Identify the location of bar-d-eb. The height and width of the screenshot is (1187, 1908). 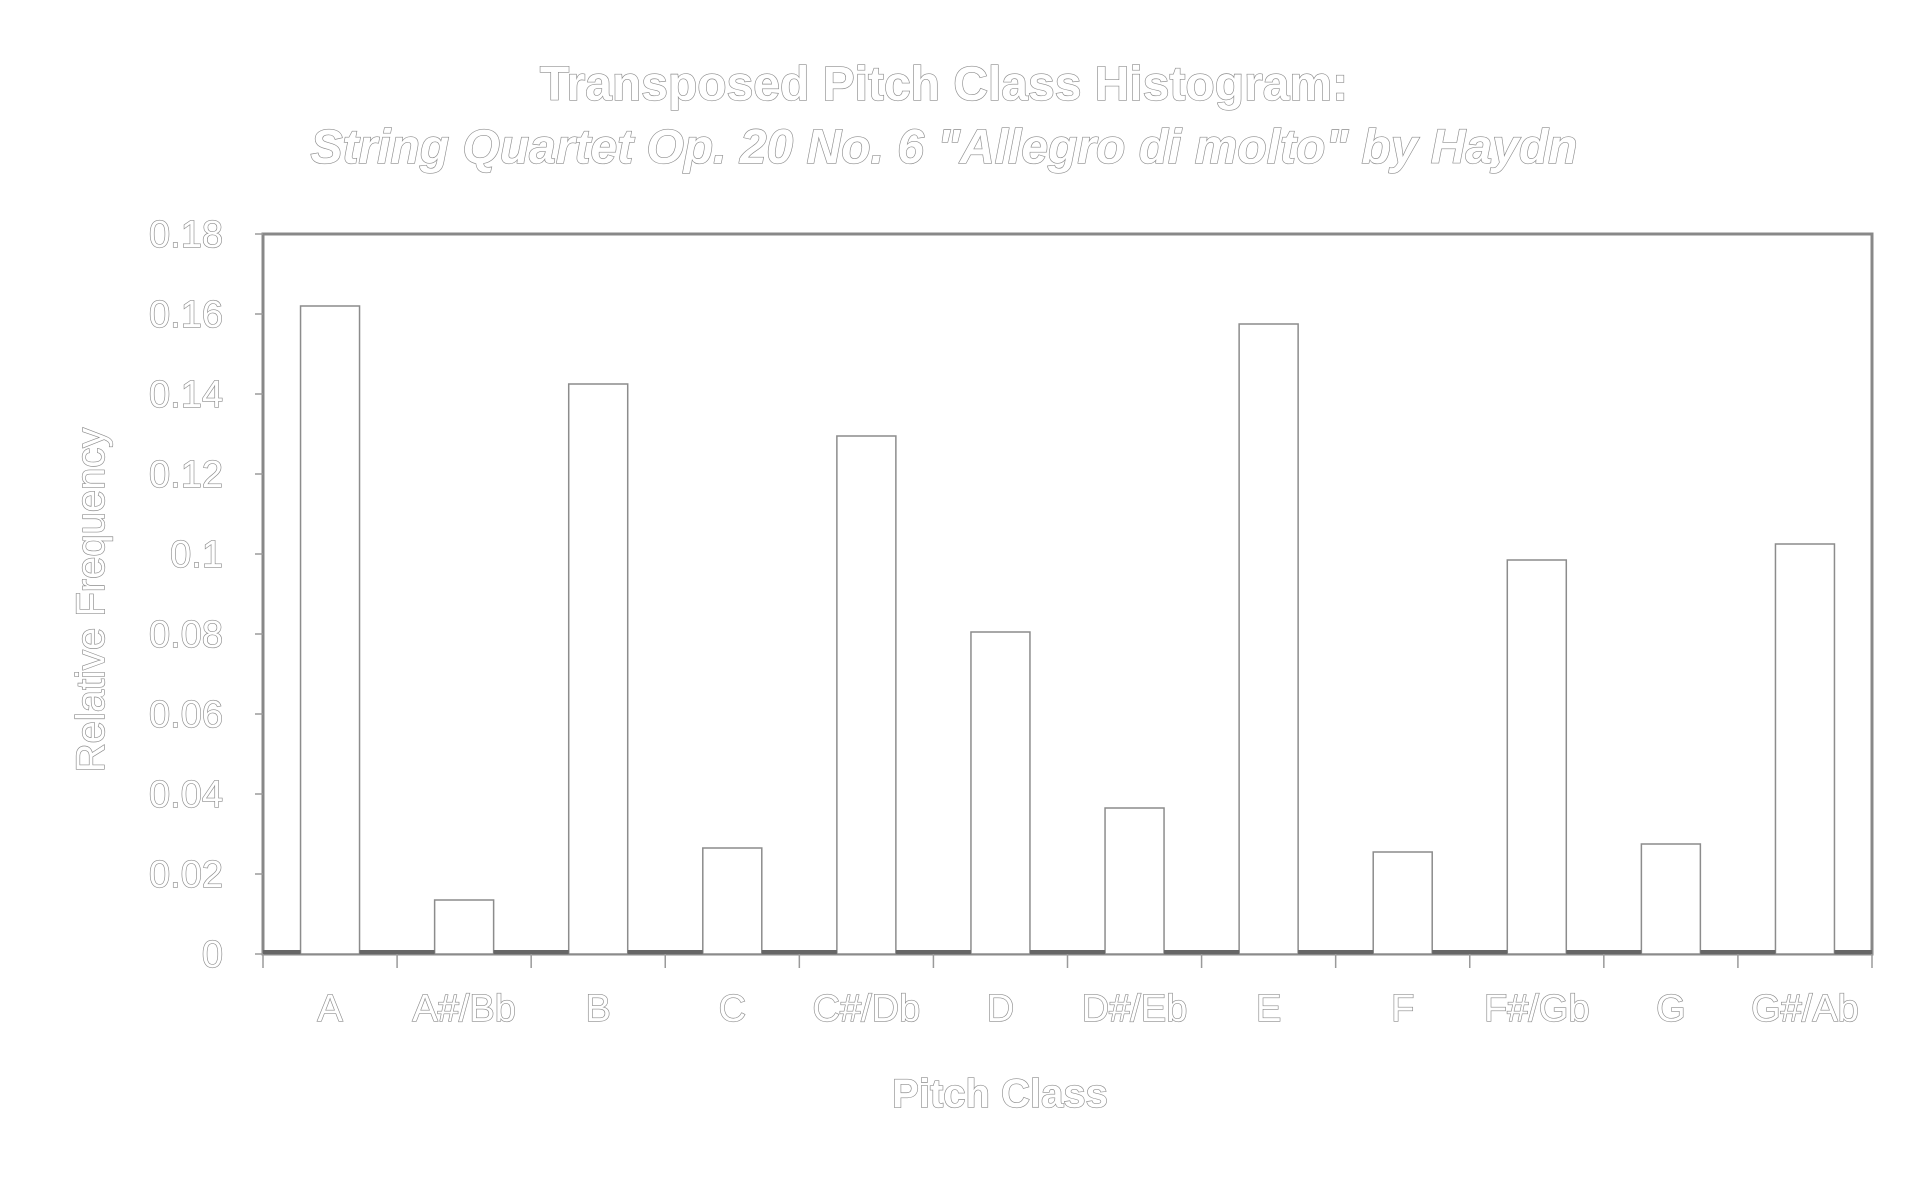
(1134, 881).